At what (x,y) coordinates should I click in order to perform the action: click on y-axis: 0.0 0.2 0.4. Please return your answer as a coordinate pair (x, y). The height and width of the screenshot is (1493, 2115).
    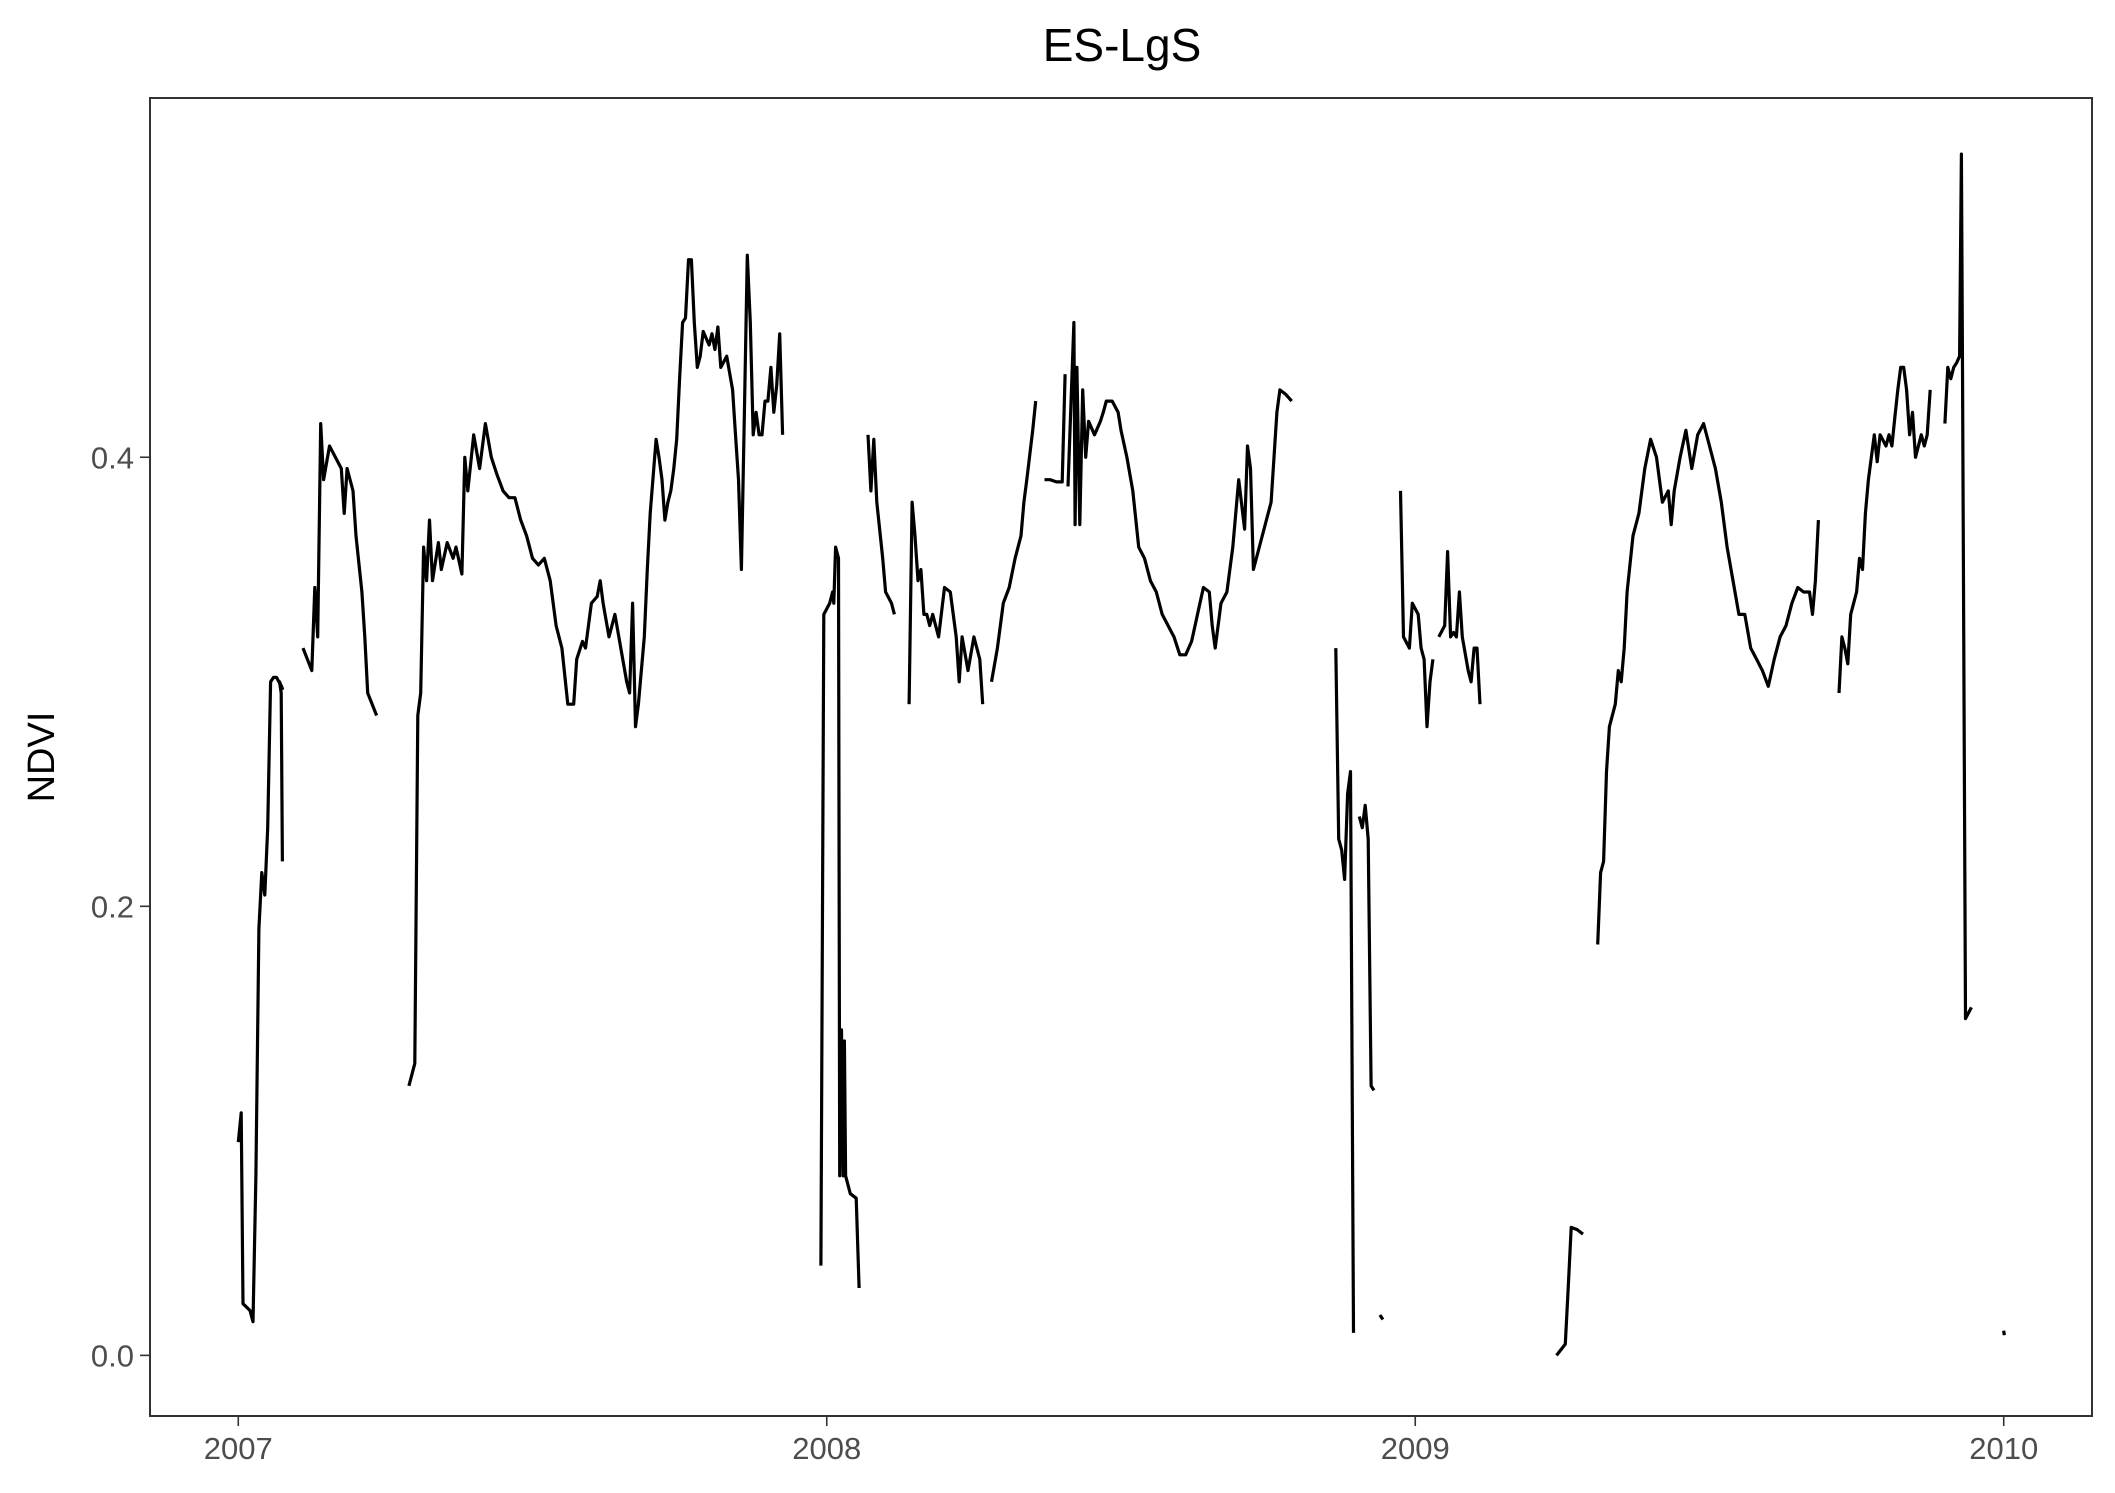
    Looking at the image, I should click on (120, 906).